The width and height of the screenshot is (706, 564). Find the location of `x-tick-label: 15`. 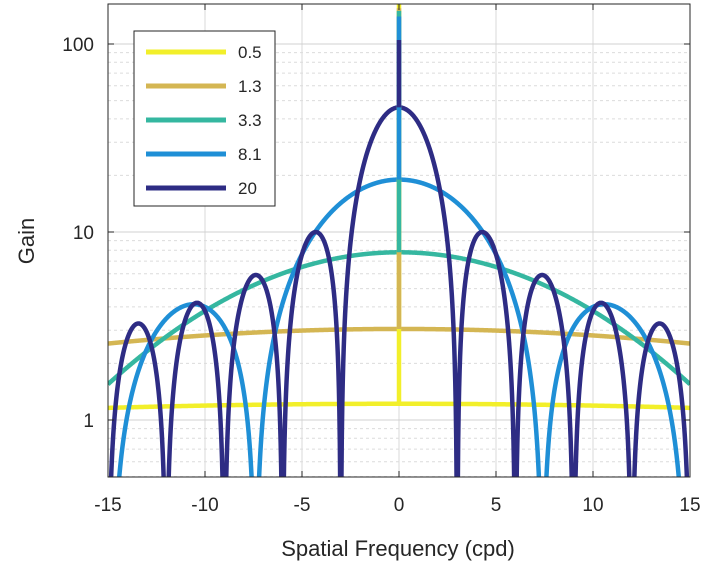

x-tick-label: 15 is located at coordinates (689, 505).